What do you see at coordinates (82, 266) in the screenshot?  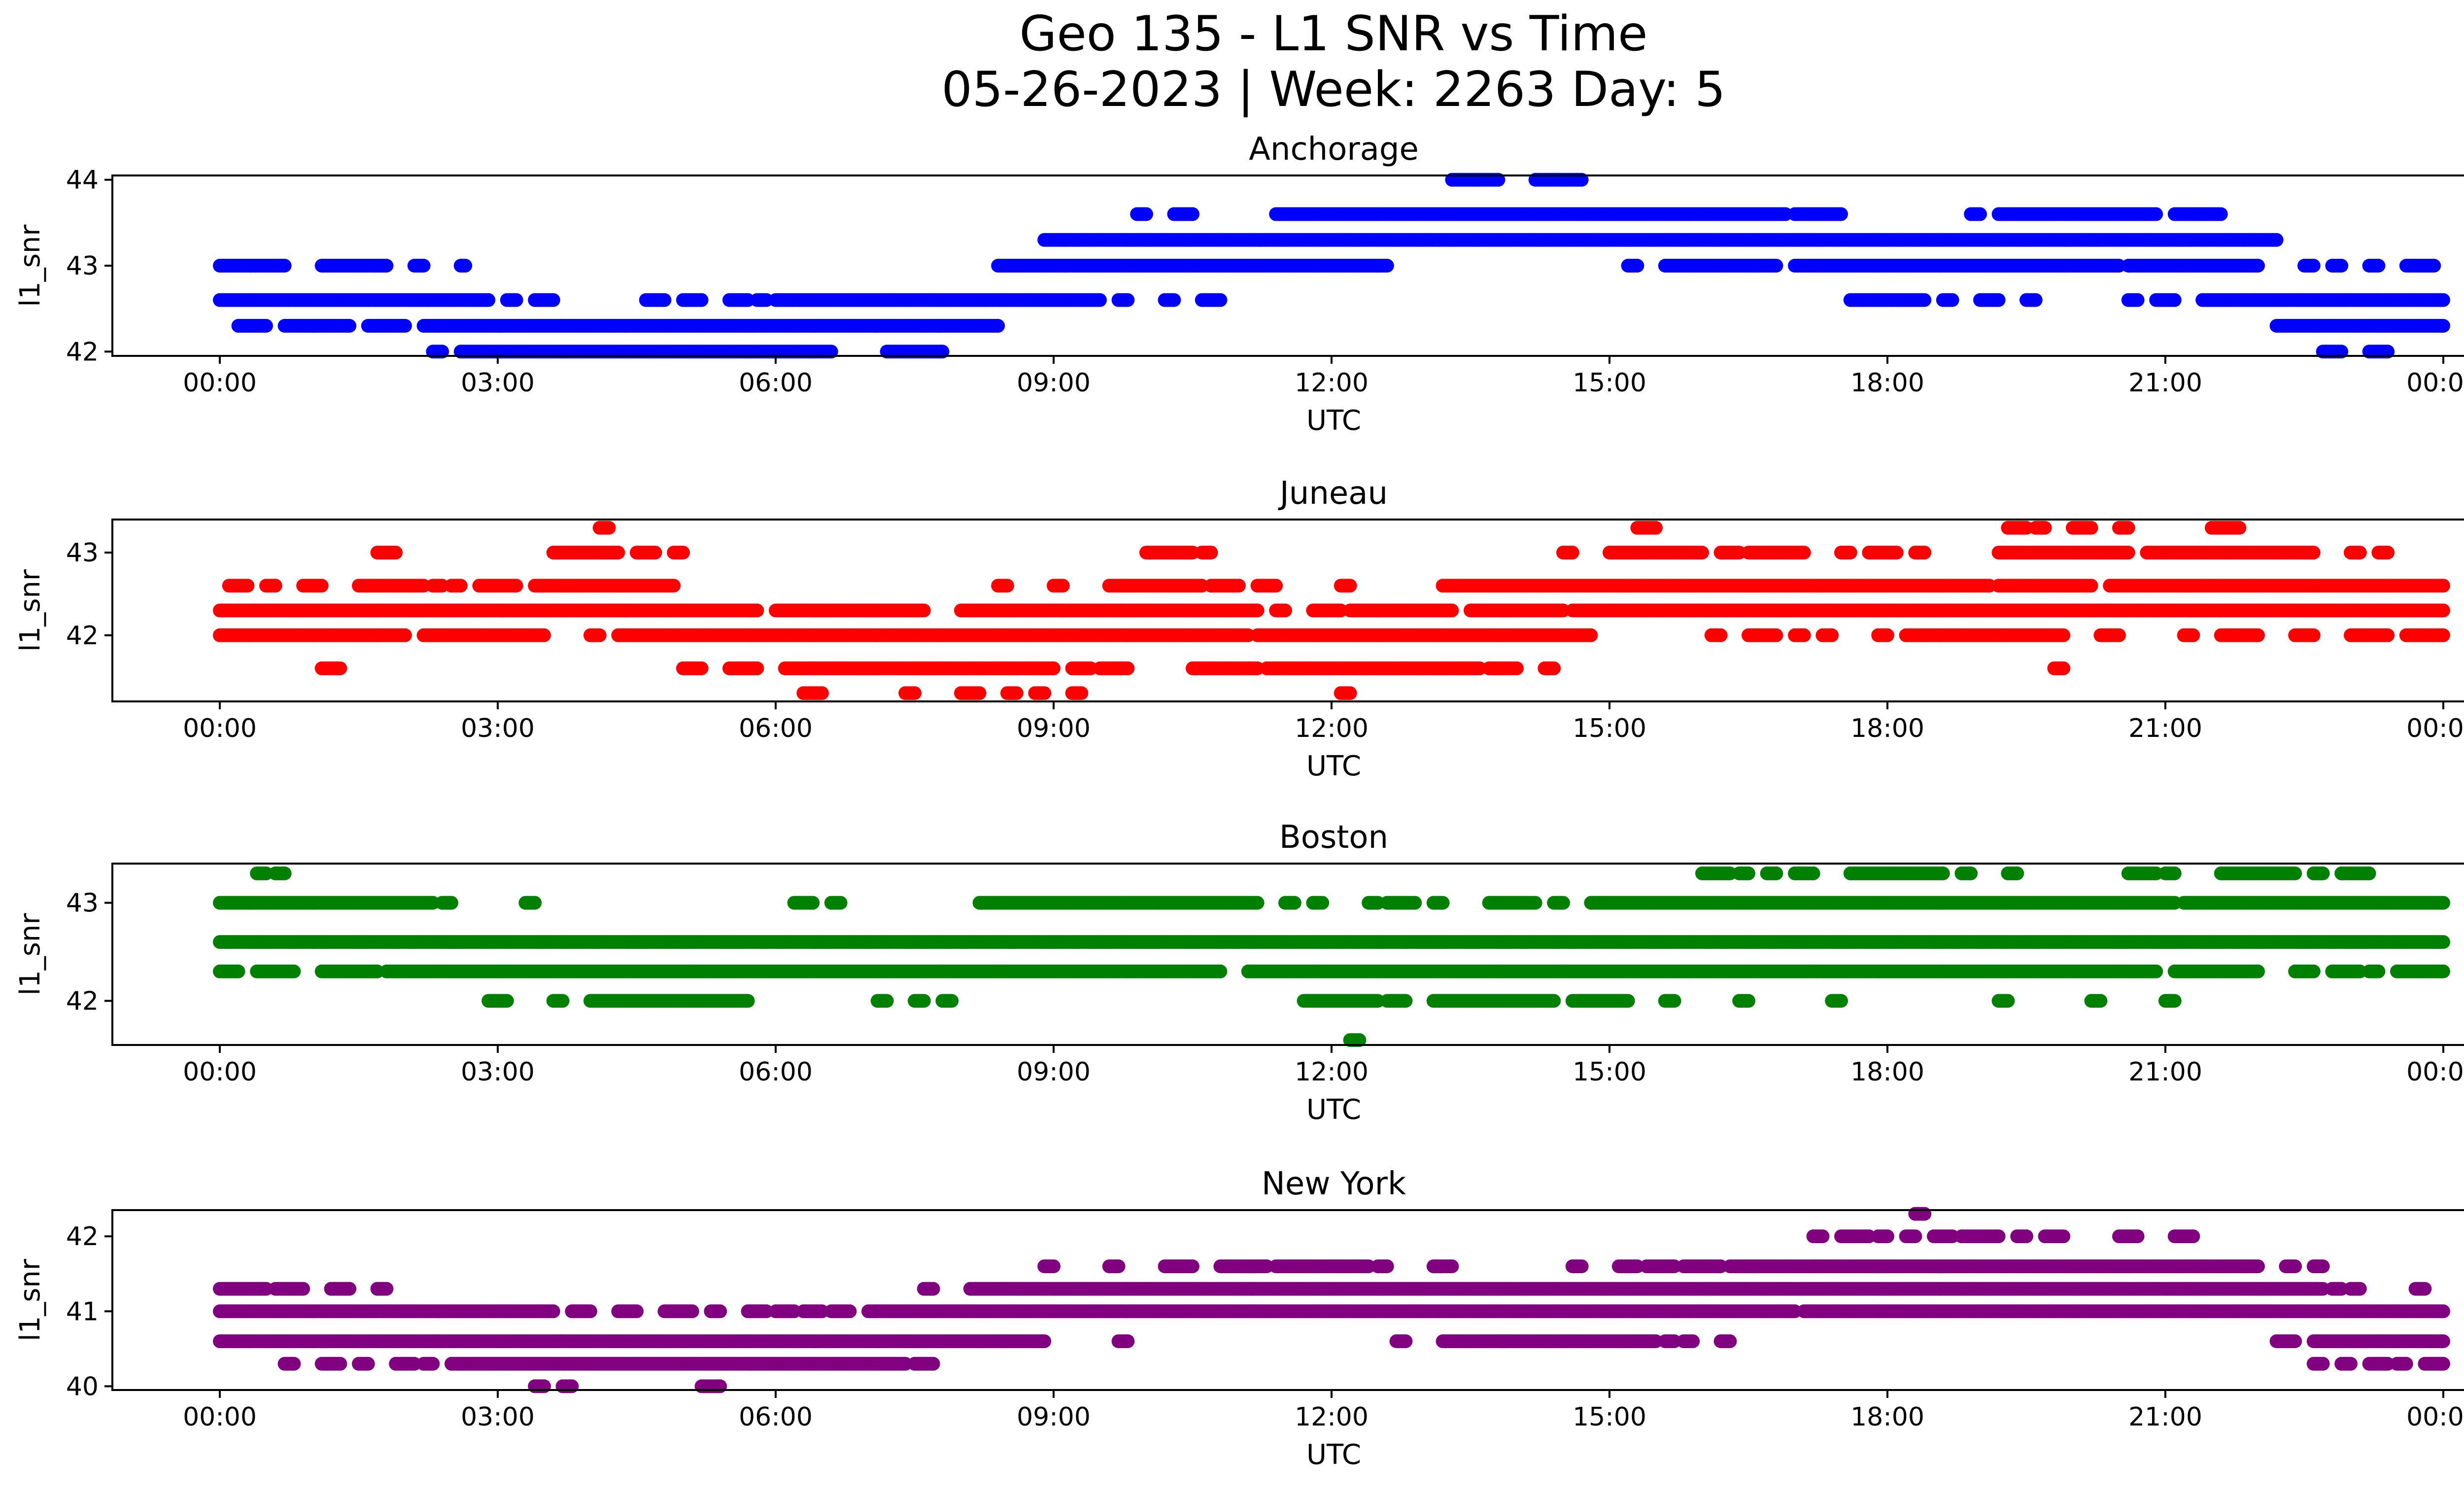 I see `y-tick-label: 43` at bounding box center [82, 266].